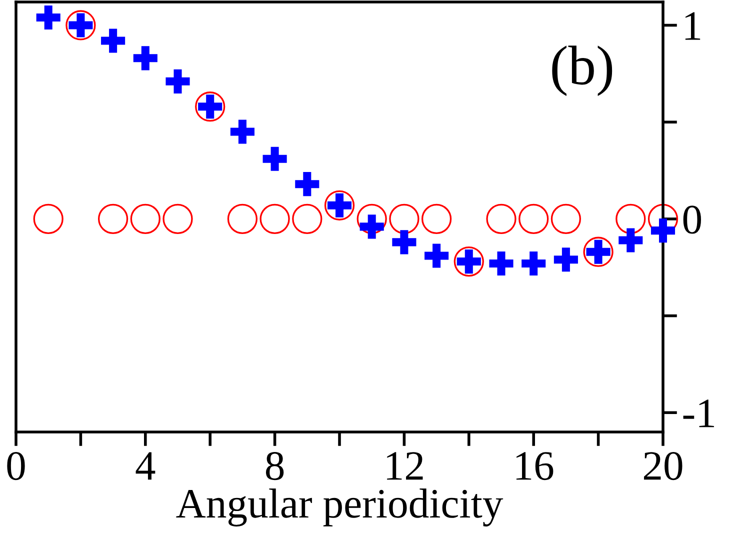 The image size is (730, 559). I want to click on annotation: (b), so click(582, 71).